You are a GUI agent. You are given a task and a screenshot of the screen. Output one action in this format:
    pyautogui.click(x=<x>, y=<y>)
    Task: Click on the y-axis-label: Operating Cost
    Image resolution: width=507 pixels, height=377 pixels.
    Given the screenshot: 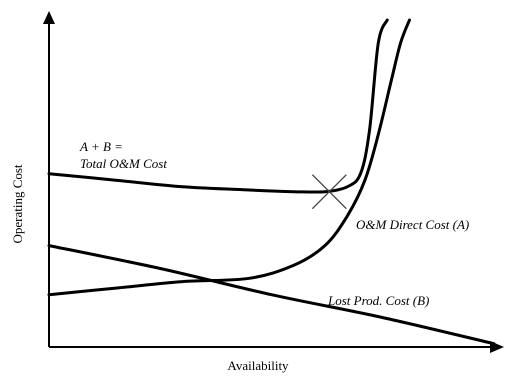 What is the action you would take?
    pyautogui.click(x=17, y=203)
    